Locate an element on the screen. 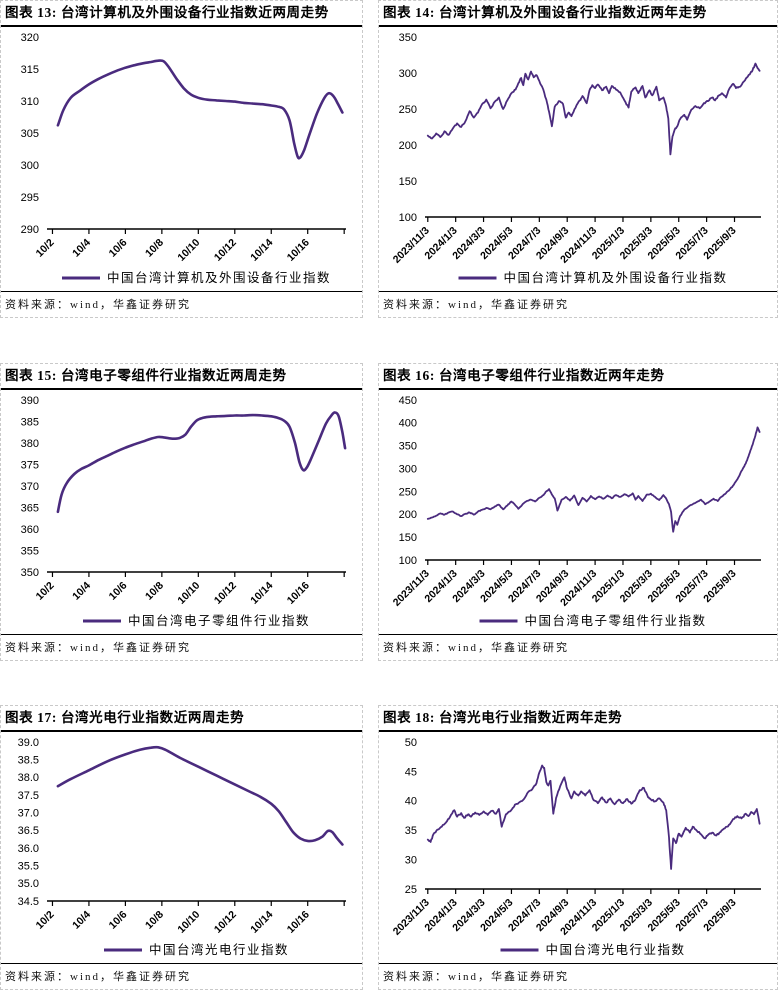 Image resolution: width=778 pixels, height=990 pixels. svg-text: 365 is located at coordinates (30, 509).